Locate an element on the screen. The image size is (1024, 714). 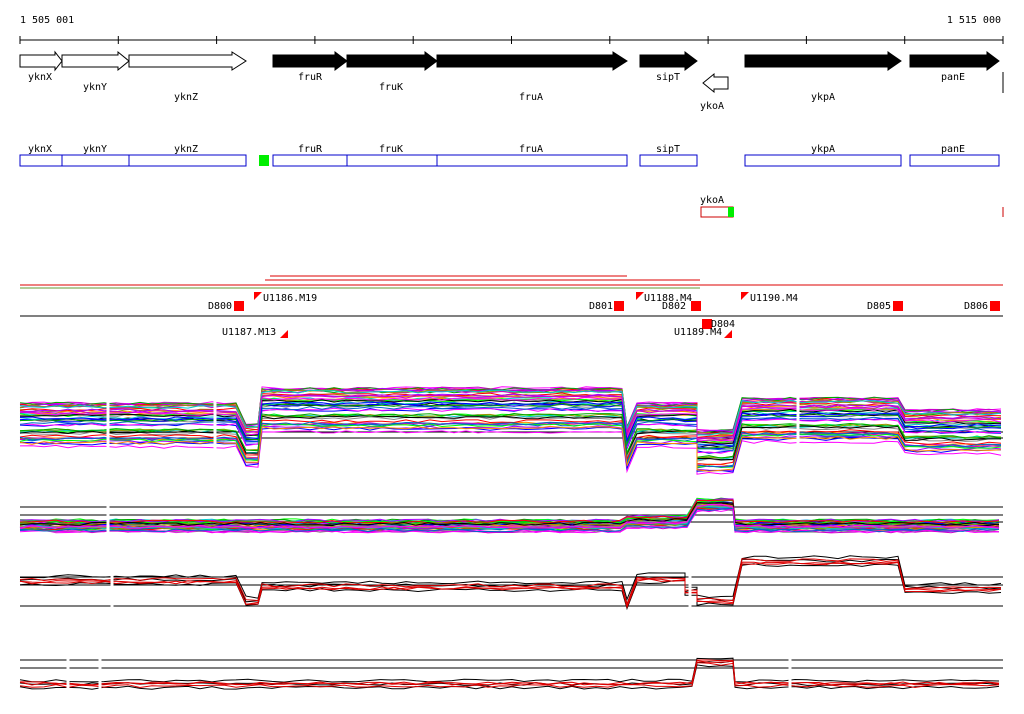
box-label: fruA is located at coordinates (531, 149).